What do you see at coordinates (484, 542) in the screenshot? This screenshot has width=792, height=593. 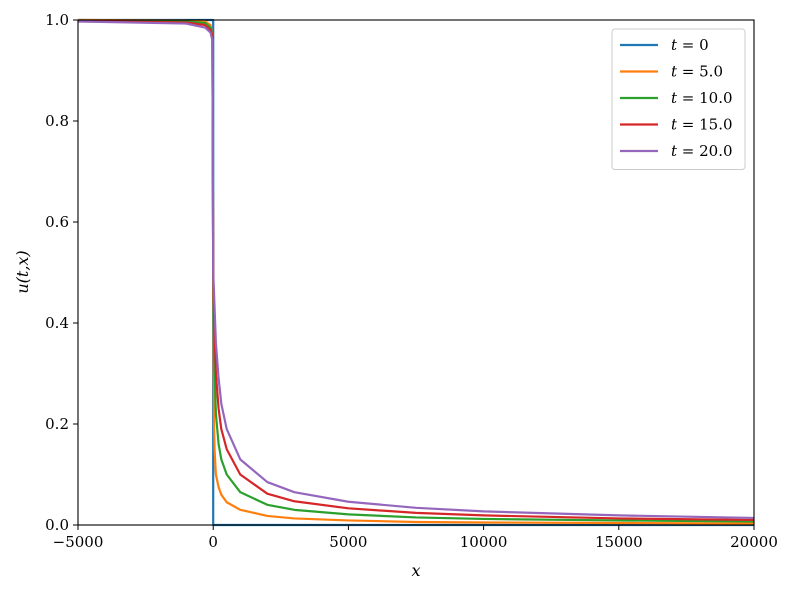 I see `x-tick-label: 10000` at bounding box center [484, 542].